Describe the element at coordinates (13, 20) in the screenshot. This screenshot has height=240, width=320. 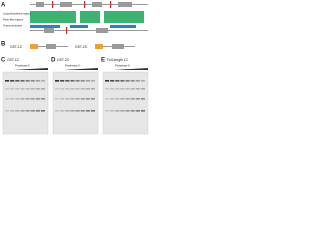
I see `track-label: Prion-like regions` at that location.